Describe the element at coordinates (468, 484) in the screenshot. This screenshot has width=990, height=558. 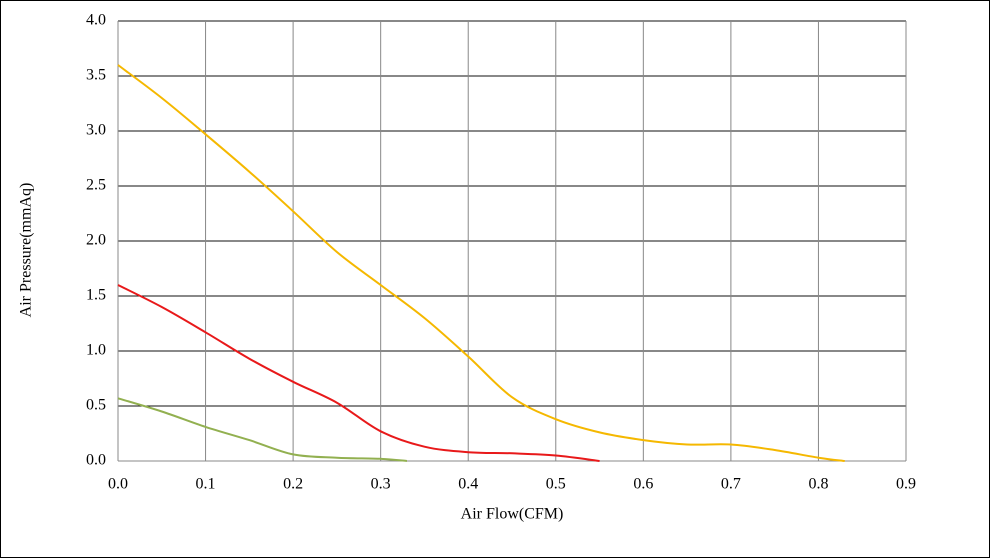
I see `x-tick-label: 0.4` at that location.